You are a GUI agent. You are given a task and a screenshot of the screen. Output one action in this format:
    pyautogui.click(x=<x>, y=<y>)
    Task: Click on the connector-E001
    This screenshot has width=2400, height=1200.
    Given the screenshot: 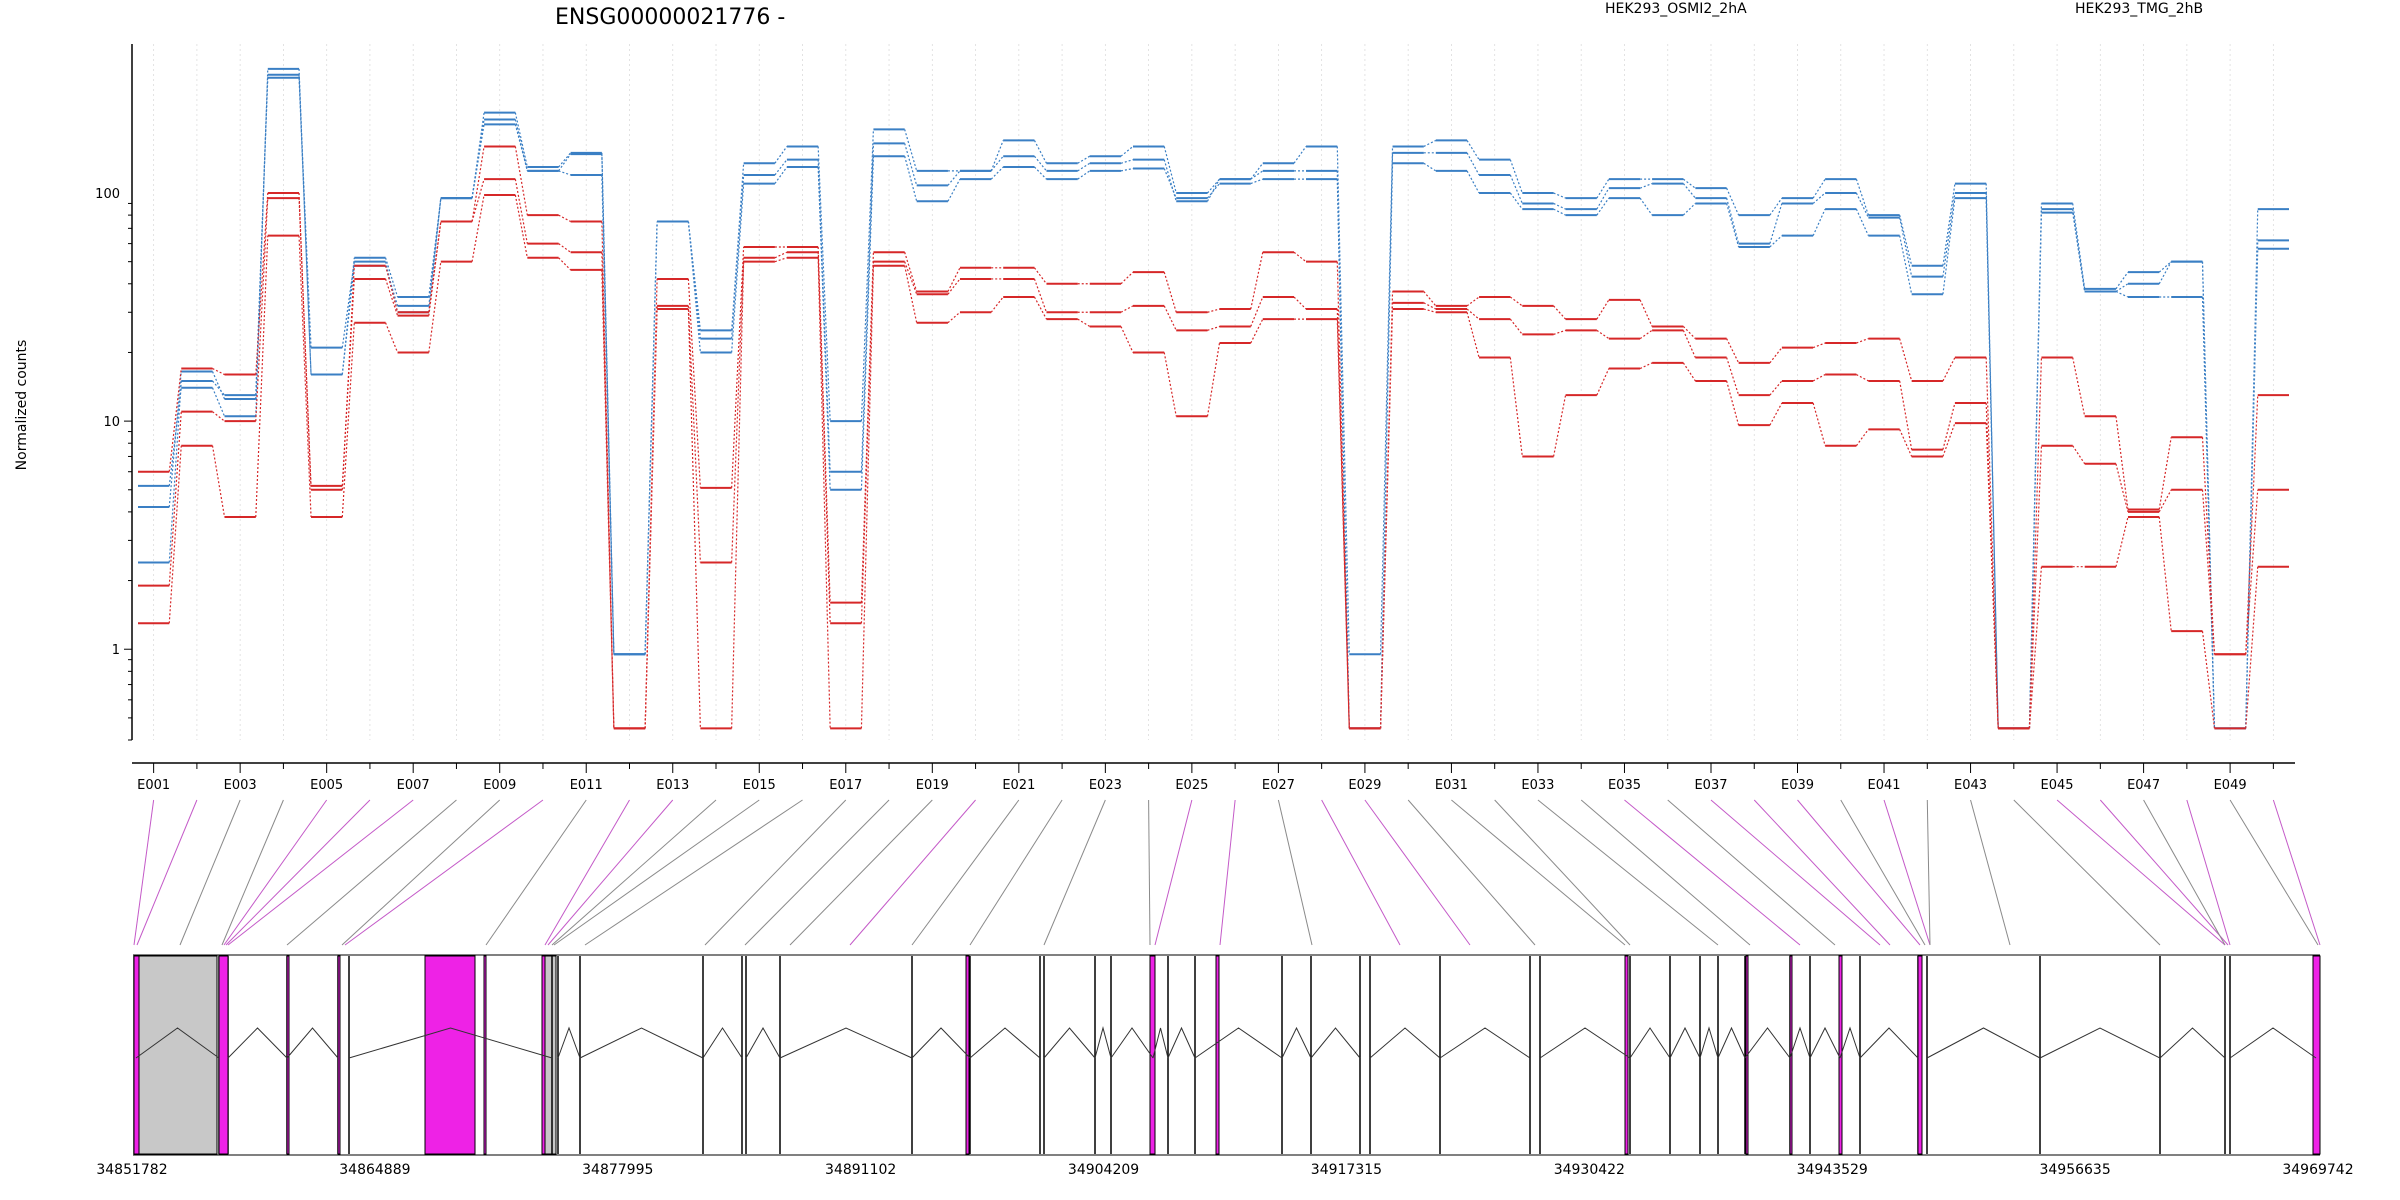 What is the action you would take?
    pyautogui.click(x=144, y=872)
    